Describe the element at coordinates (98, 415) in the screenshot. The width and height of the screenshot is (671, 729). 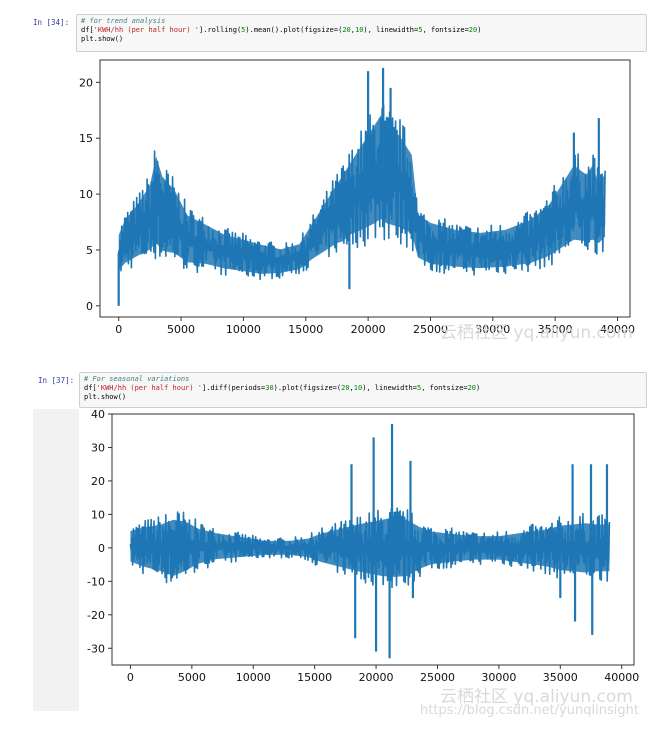
I see `y-tick-label: 40` at that location.